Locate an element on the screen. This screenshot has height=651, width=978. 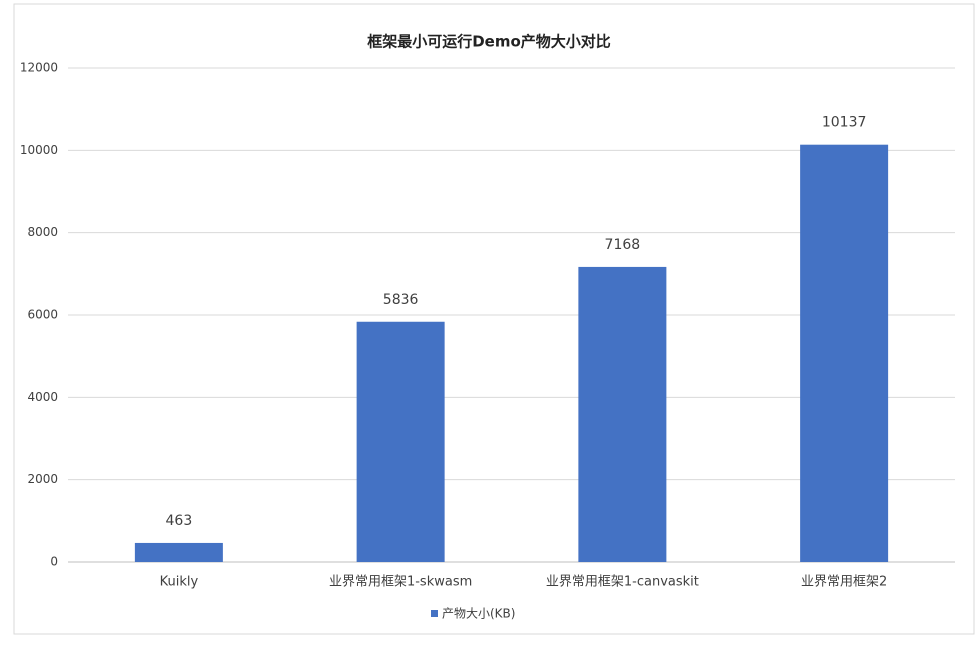
y-tick-label: 10000 is located at coordinates (39, 150).